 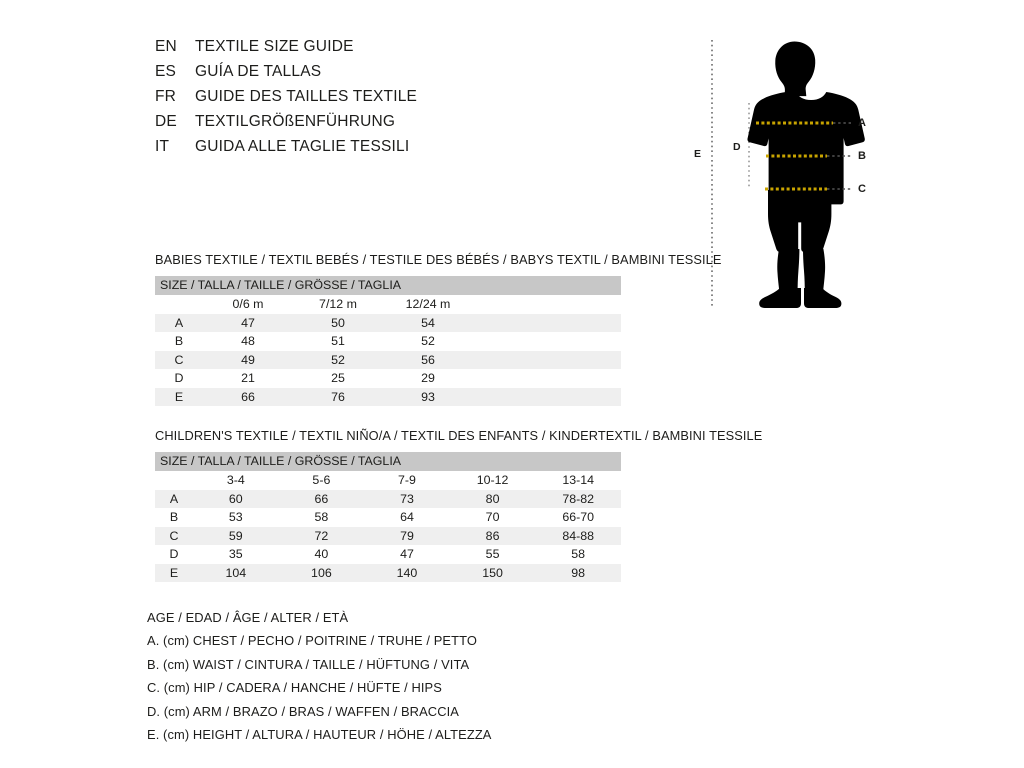 What do you see at coordinates (236, 535) in the screenshot?
I see `children-cell-c-0: 59` at bounding box center [236, 535].